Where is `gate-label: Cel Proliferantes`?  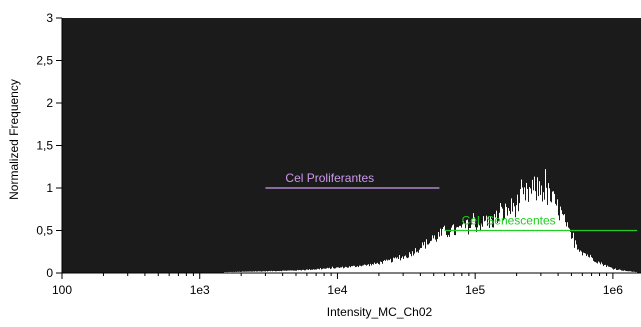
gate-label: Cel Proliferantes is located at coordinates (329, 178).